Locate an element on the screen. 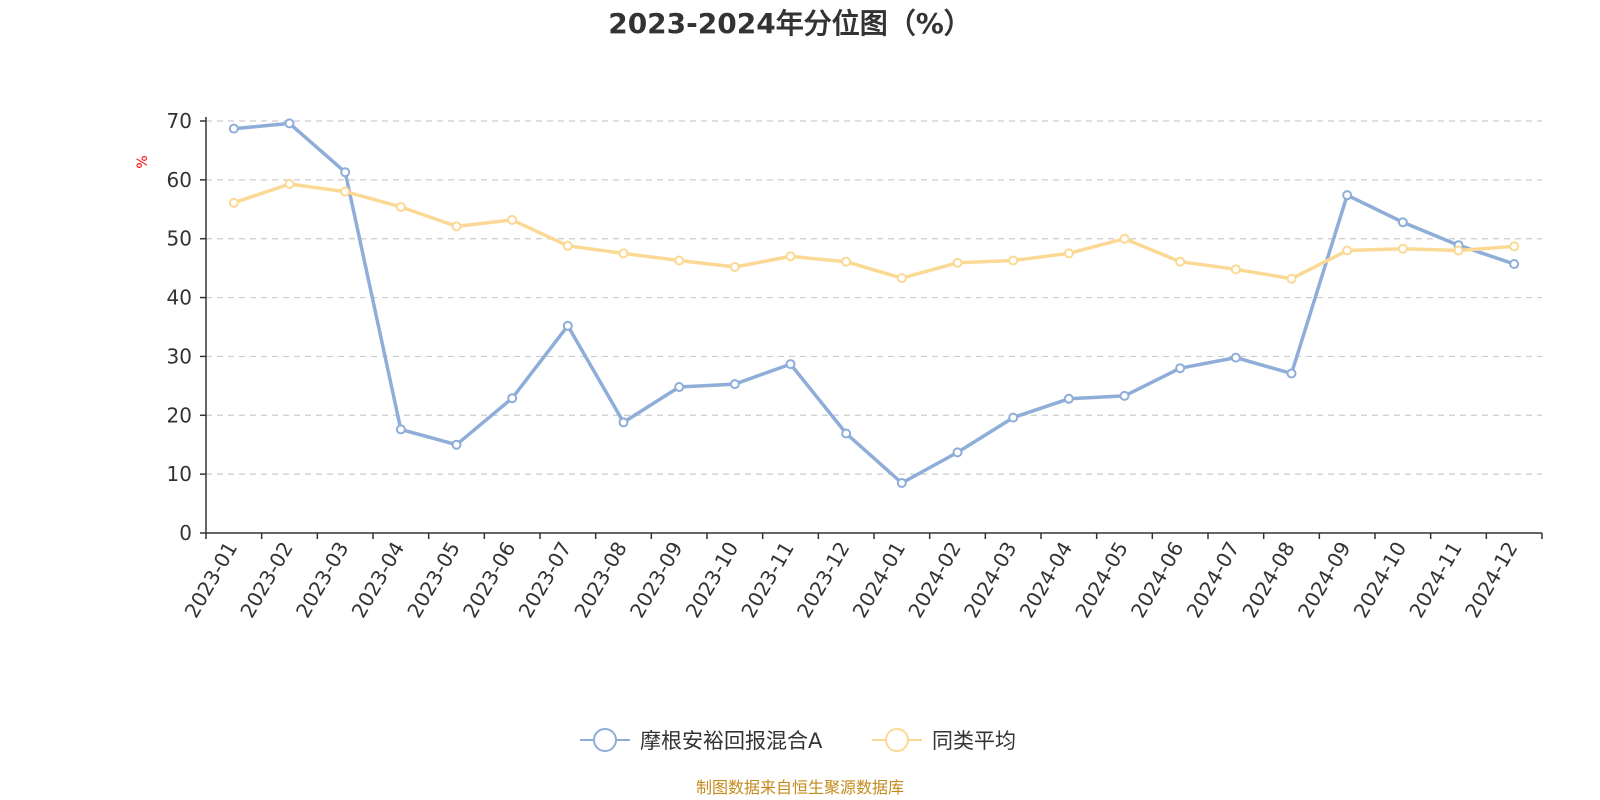 The image size is (1600, 800). y-tick-label: 50 is located at coordinates (179, 239).